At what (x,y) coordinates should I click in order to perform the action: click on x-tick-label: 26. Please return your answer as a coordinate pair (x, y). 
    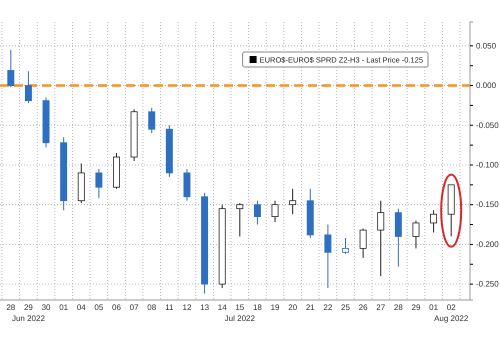
    Looking at the image, I should click on (363, 307).